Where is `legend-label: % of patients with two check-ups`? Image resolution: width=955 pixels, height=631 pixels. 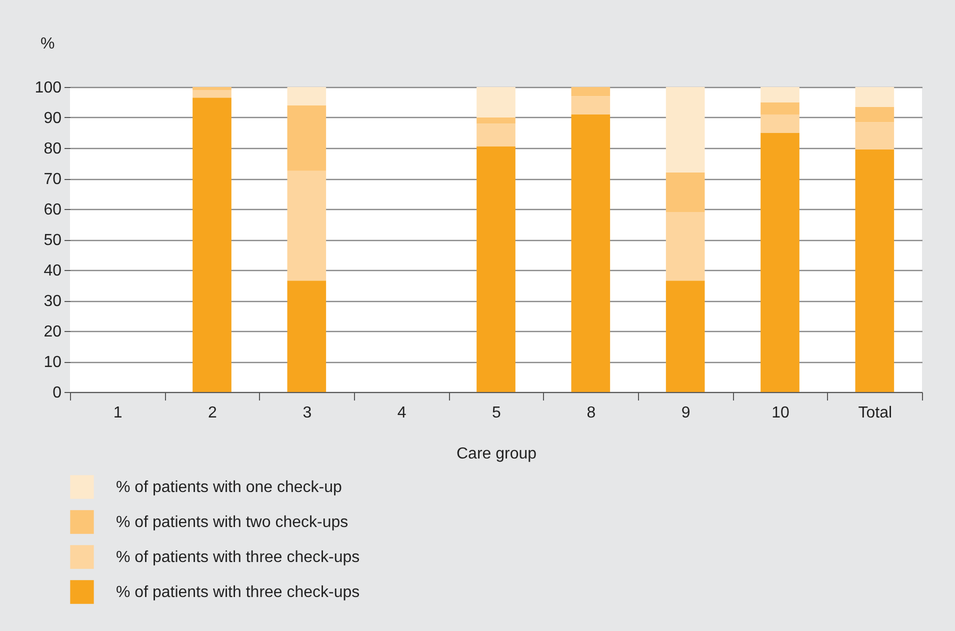 legend-label: % of patients with two check-ups is located at coordinates (232, 522).